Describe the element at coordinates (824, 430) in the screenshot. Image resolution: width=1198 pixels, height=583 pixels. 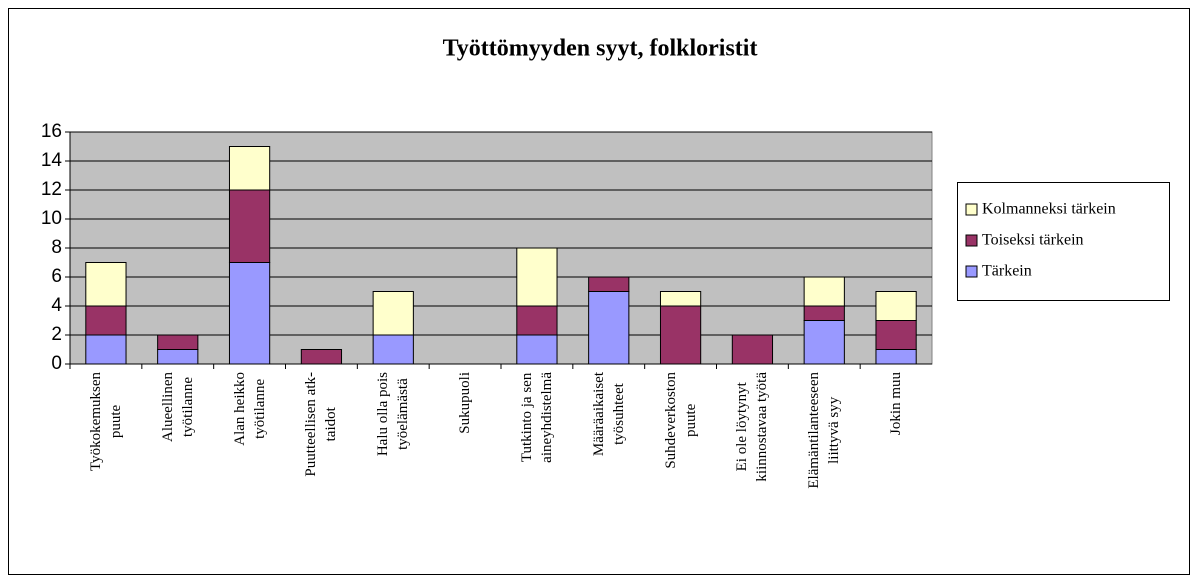
I see `x-tick-label: Elämäntilanteeseen liittyvä syy` at that location.